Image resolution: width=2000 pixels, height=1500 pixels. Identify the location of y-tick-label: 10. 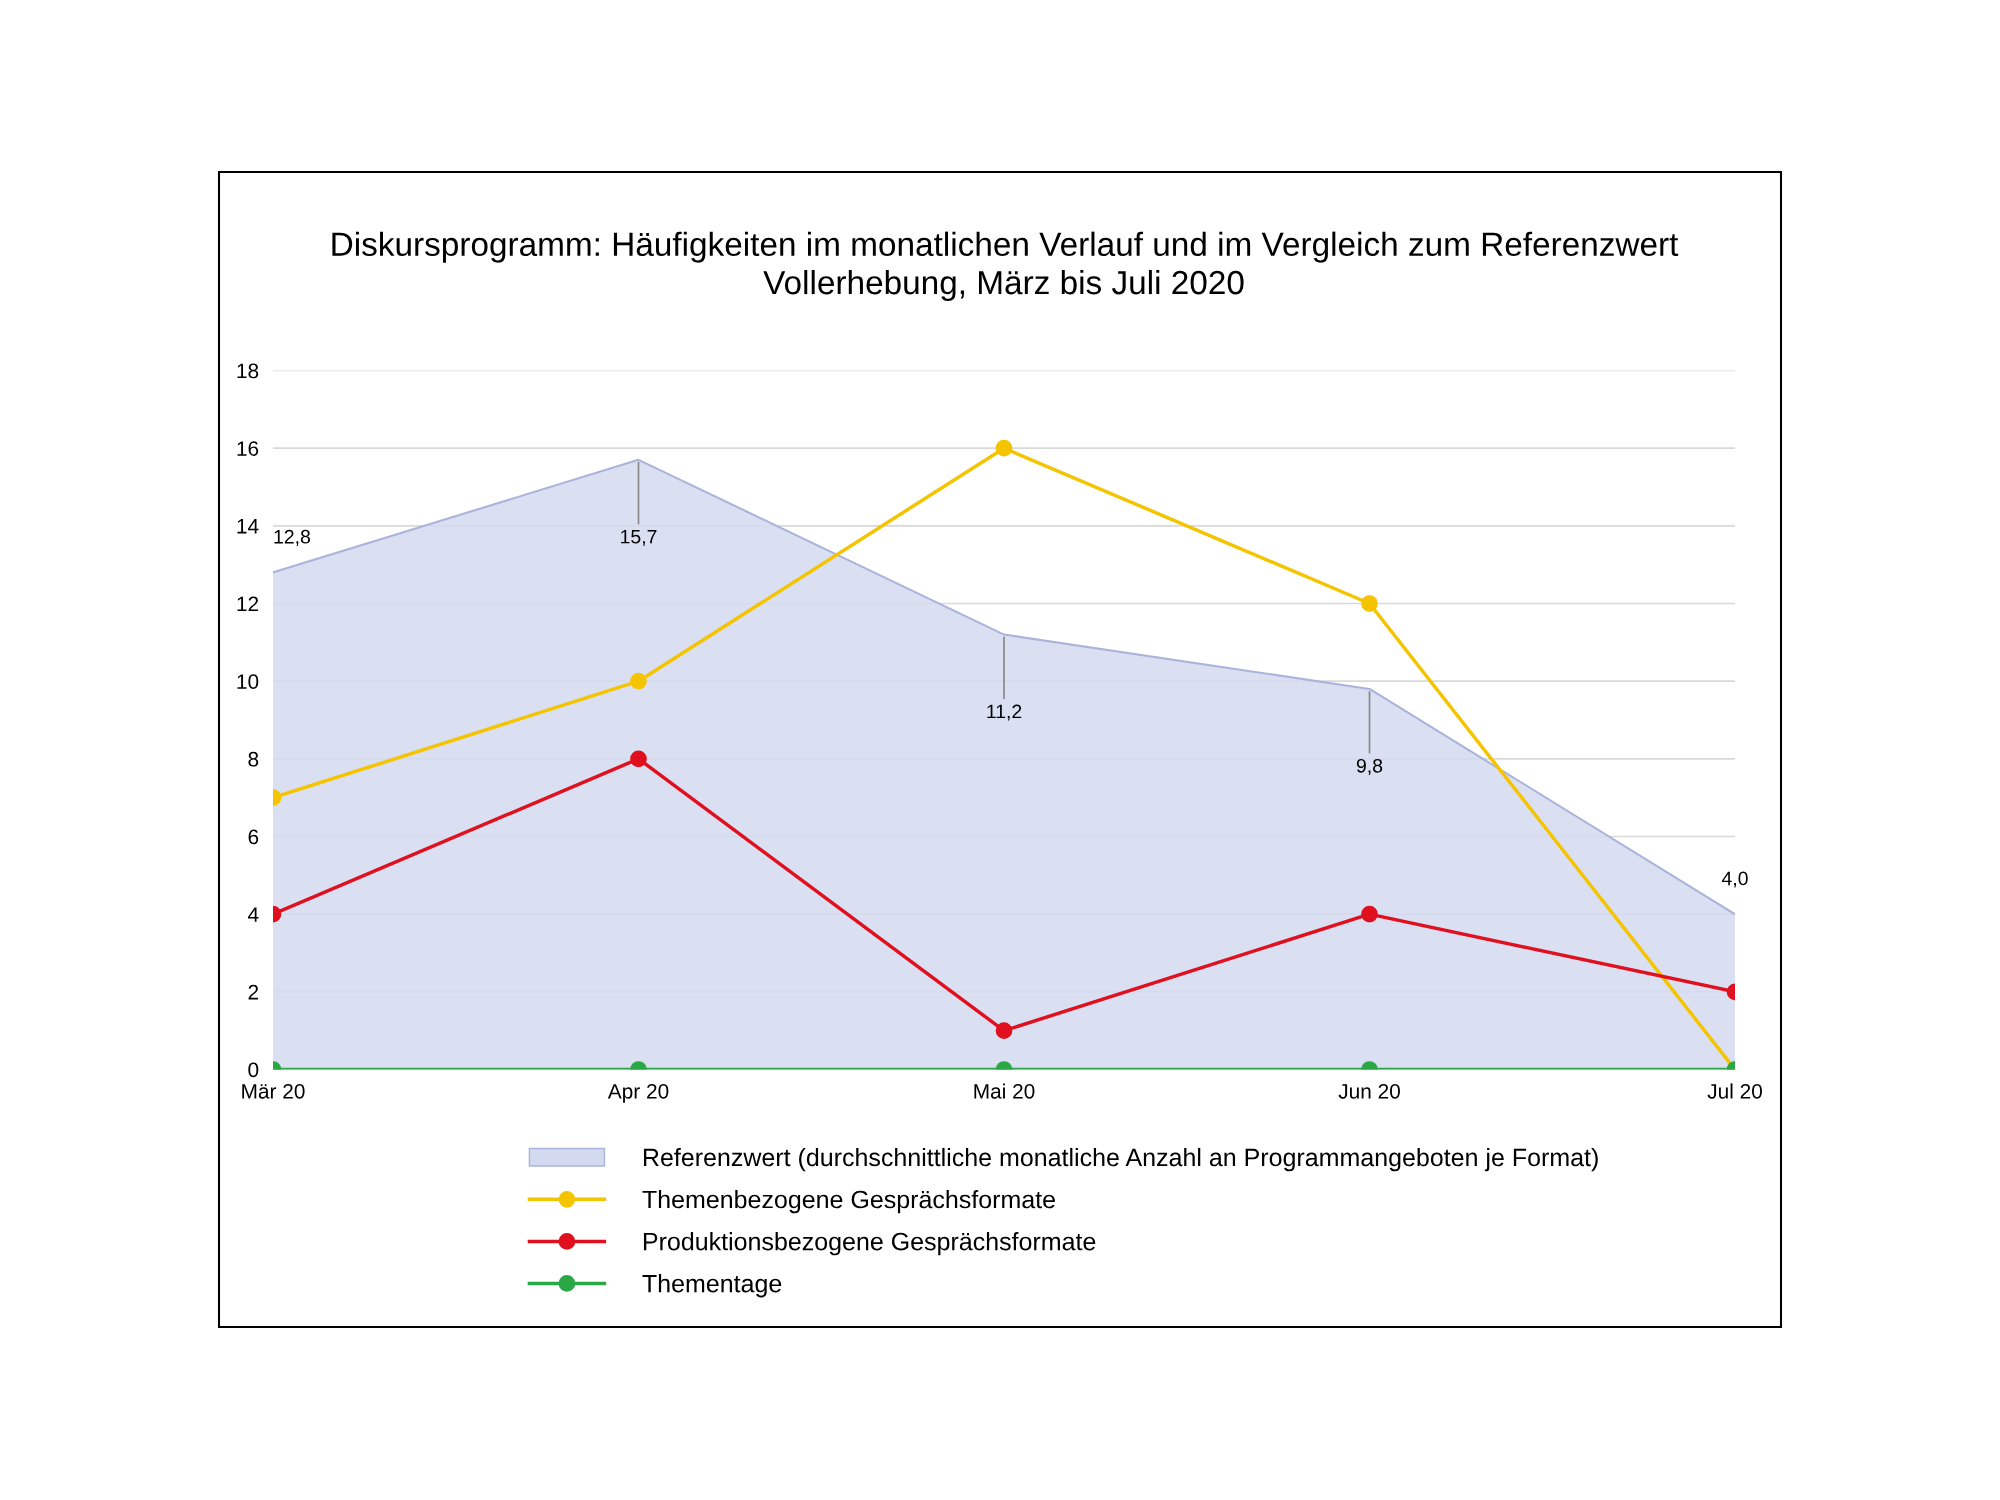
(248, 681).